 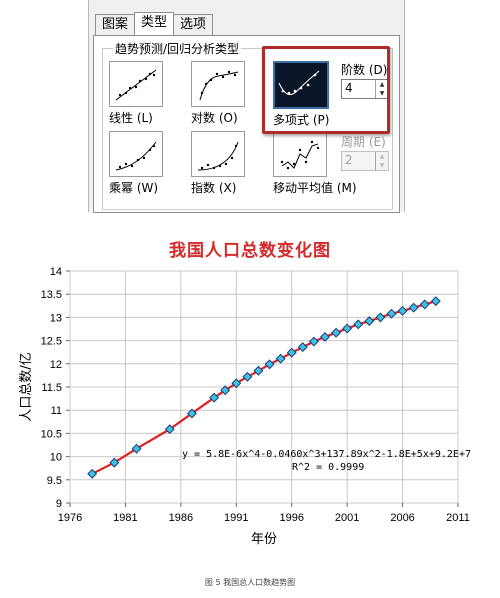 I want to click on option-exponential: 指数 (X), so click(x=223, y=163).